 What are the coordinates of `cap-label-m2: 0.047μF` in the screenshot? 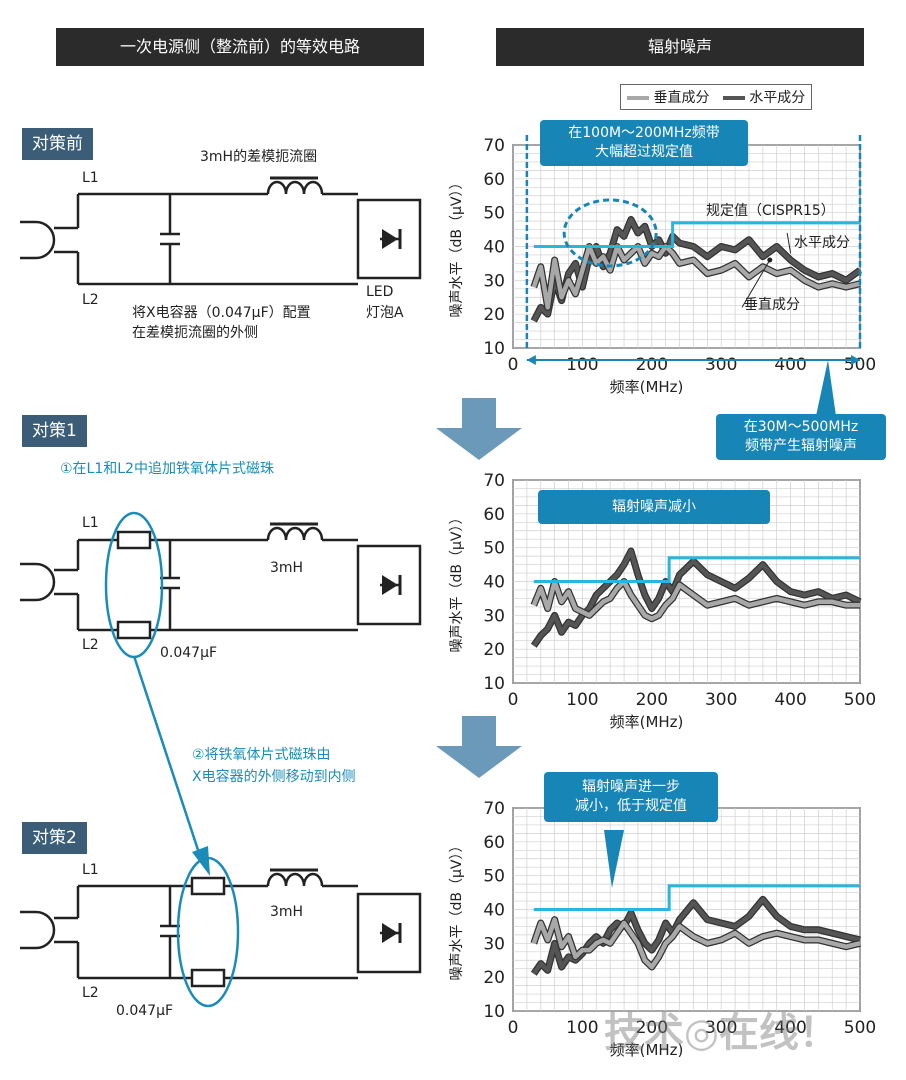 It's located at (145, 1011).